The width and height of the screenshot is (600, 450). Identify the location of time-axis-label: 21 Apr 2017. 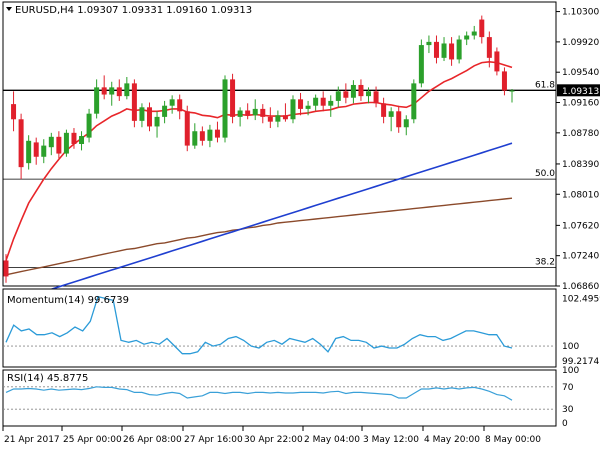
(32, 440).